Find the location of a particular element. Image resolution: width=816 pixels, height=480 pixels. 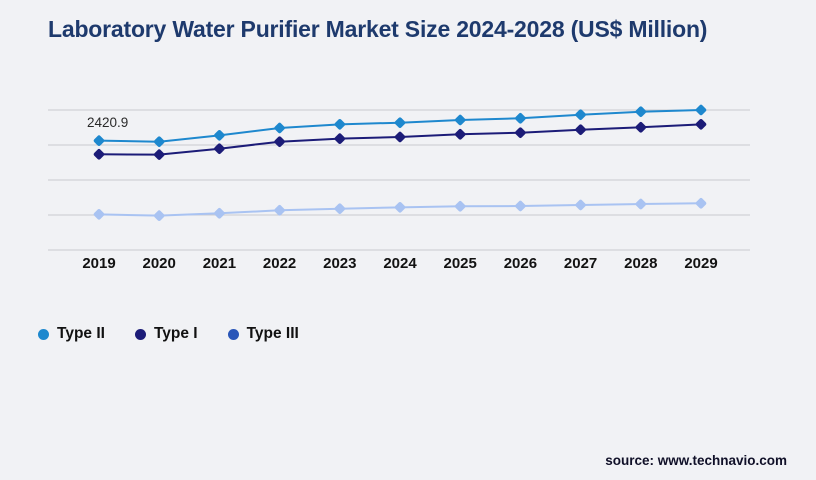

legend-label: Type II is located at coordinates (81, 333).